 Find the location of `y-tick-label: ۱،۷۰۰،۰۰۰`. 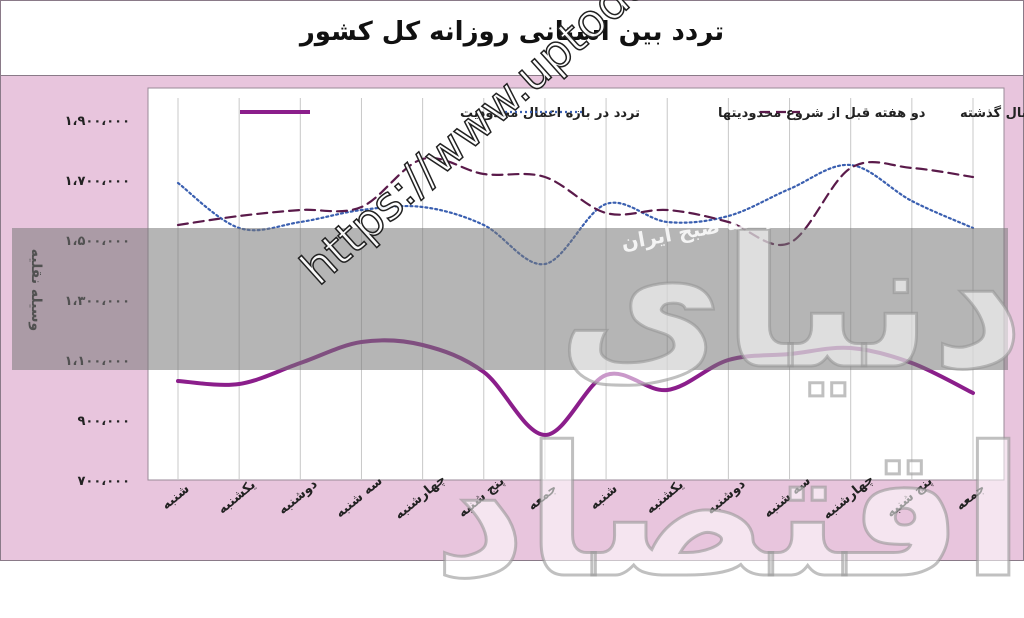

y-tick-label: ۱،۷۰۰،۰۰۰ is located at coordinates (97, 181).